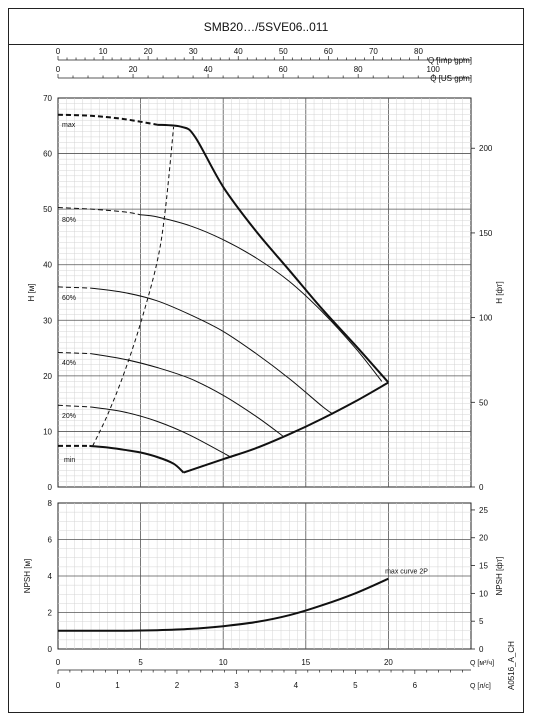 The image size is (534, 721). I want to click on npsh-ylabel-left: NPSH [м], so click(27, 576).